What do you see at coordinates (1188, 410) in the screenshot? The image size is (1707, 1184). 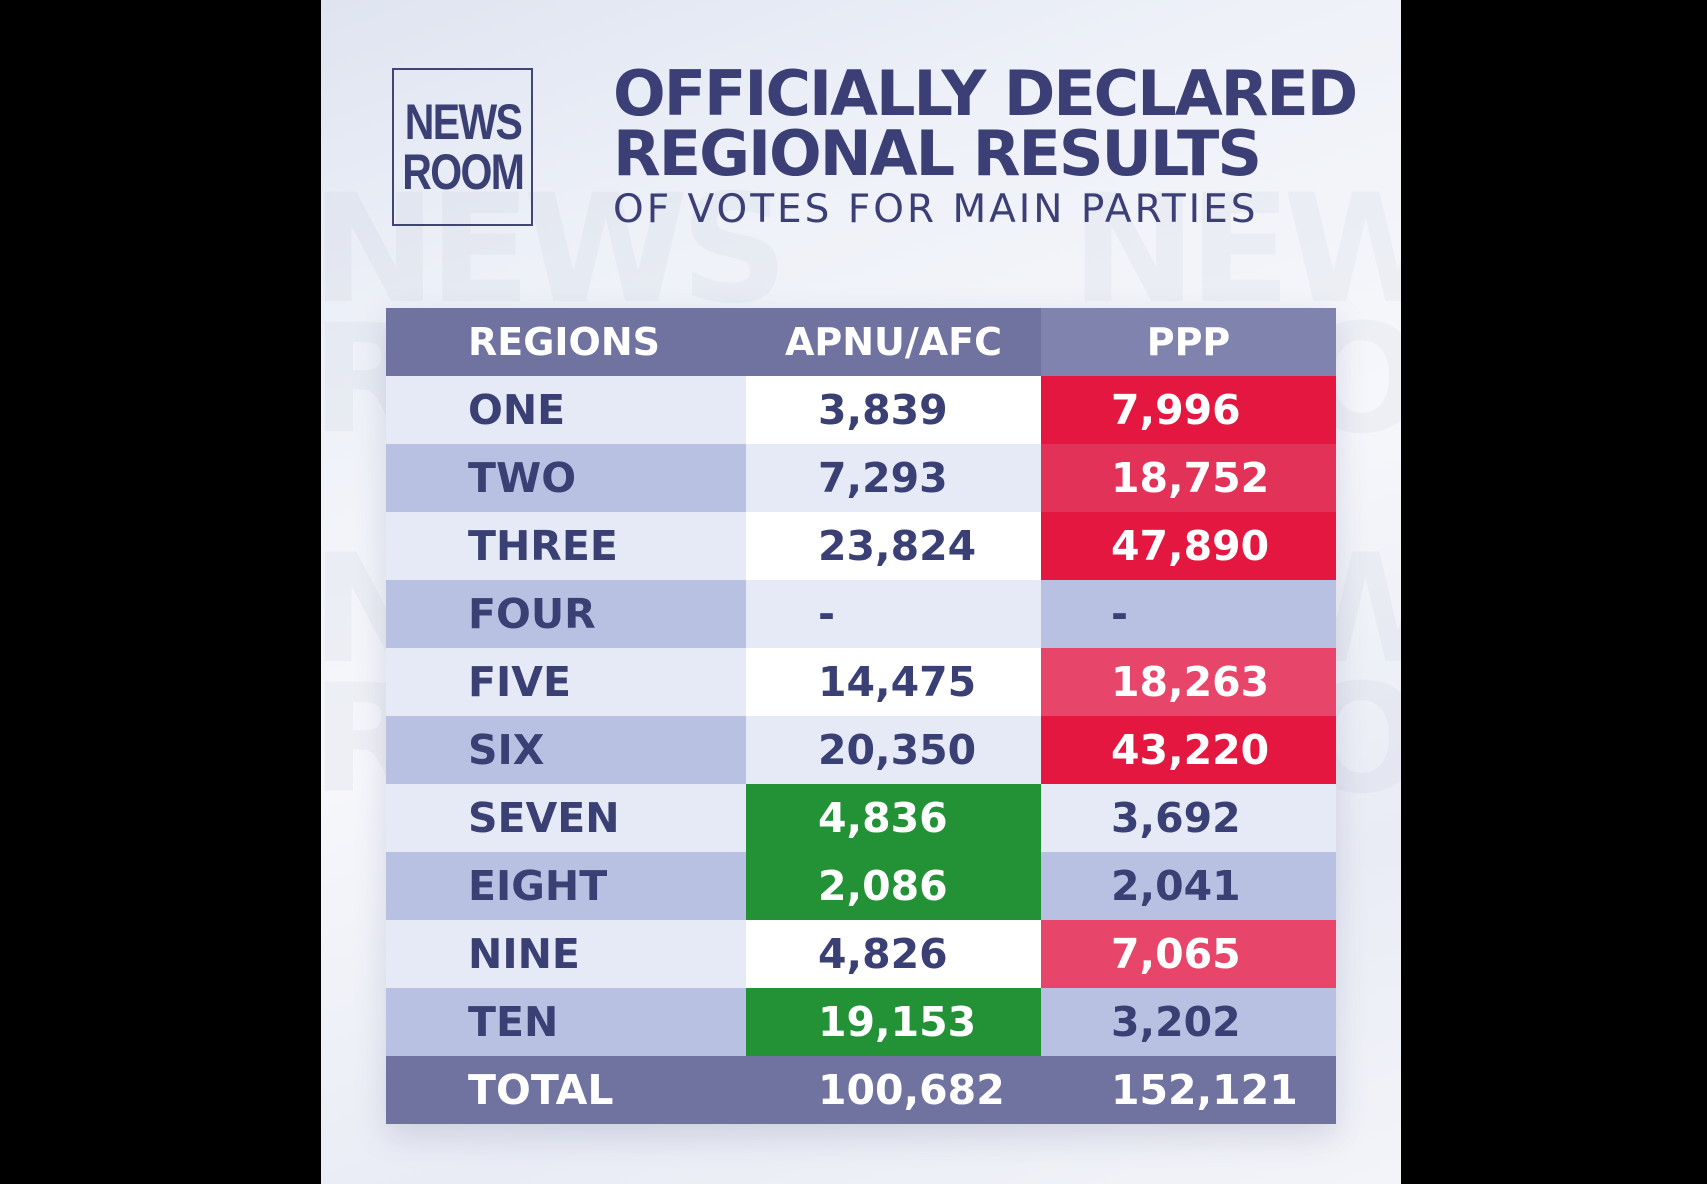 I see `ppp-votes: 7,996` at bounding box center [1188, 410].